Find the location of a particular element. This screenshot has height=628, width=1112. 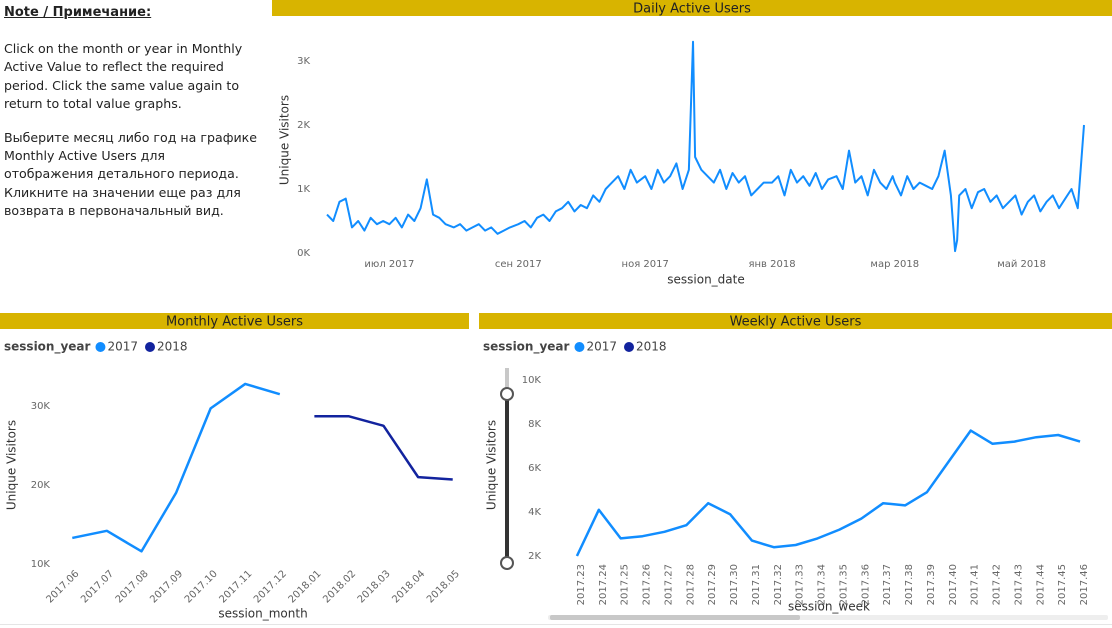

y-tick-label: 0K is located at coordinates (303, 253).